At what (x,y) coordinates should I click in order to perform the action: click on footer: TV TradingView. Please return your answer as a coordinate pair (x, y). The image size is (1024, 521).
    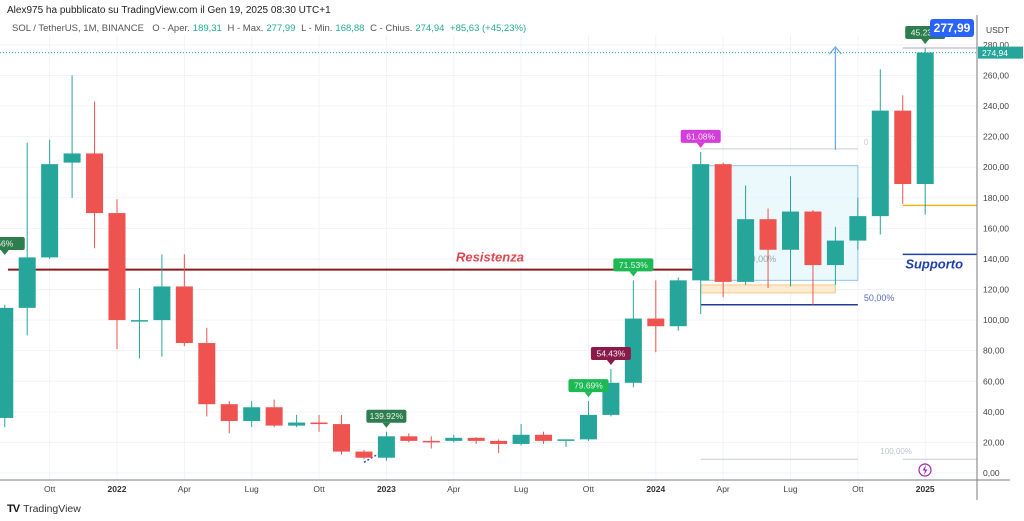
    Looking at the image, I should click on (44, 509).